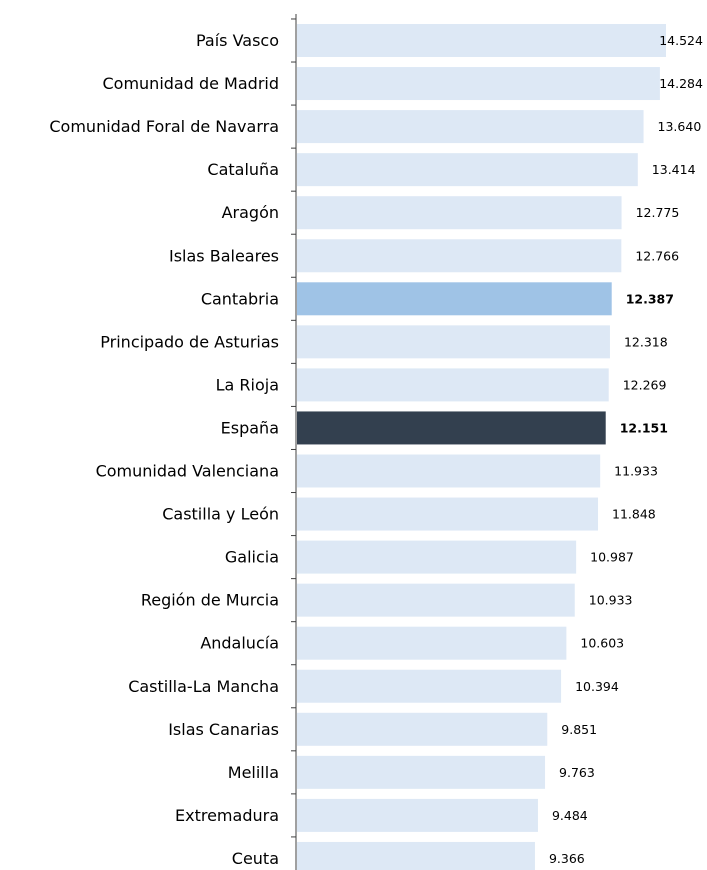 The image size is (707, 870). What do you see at coordinates (567, 858) in the screenshot?
I see `value-label-ceuta: 9.366` at bounding box center [567, 858].